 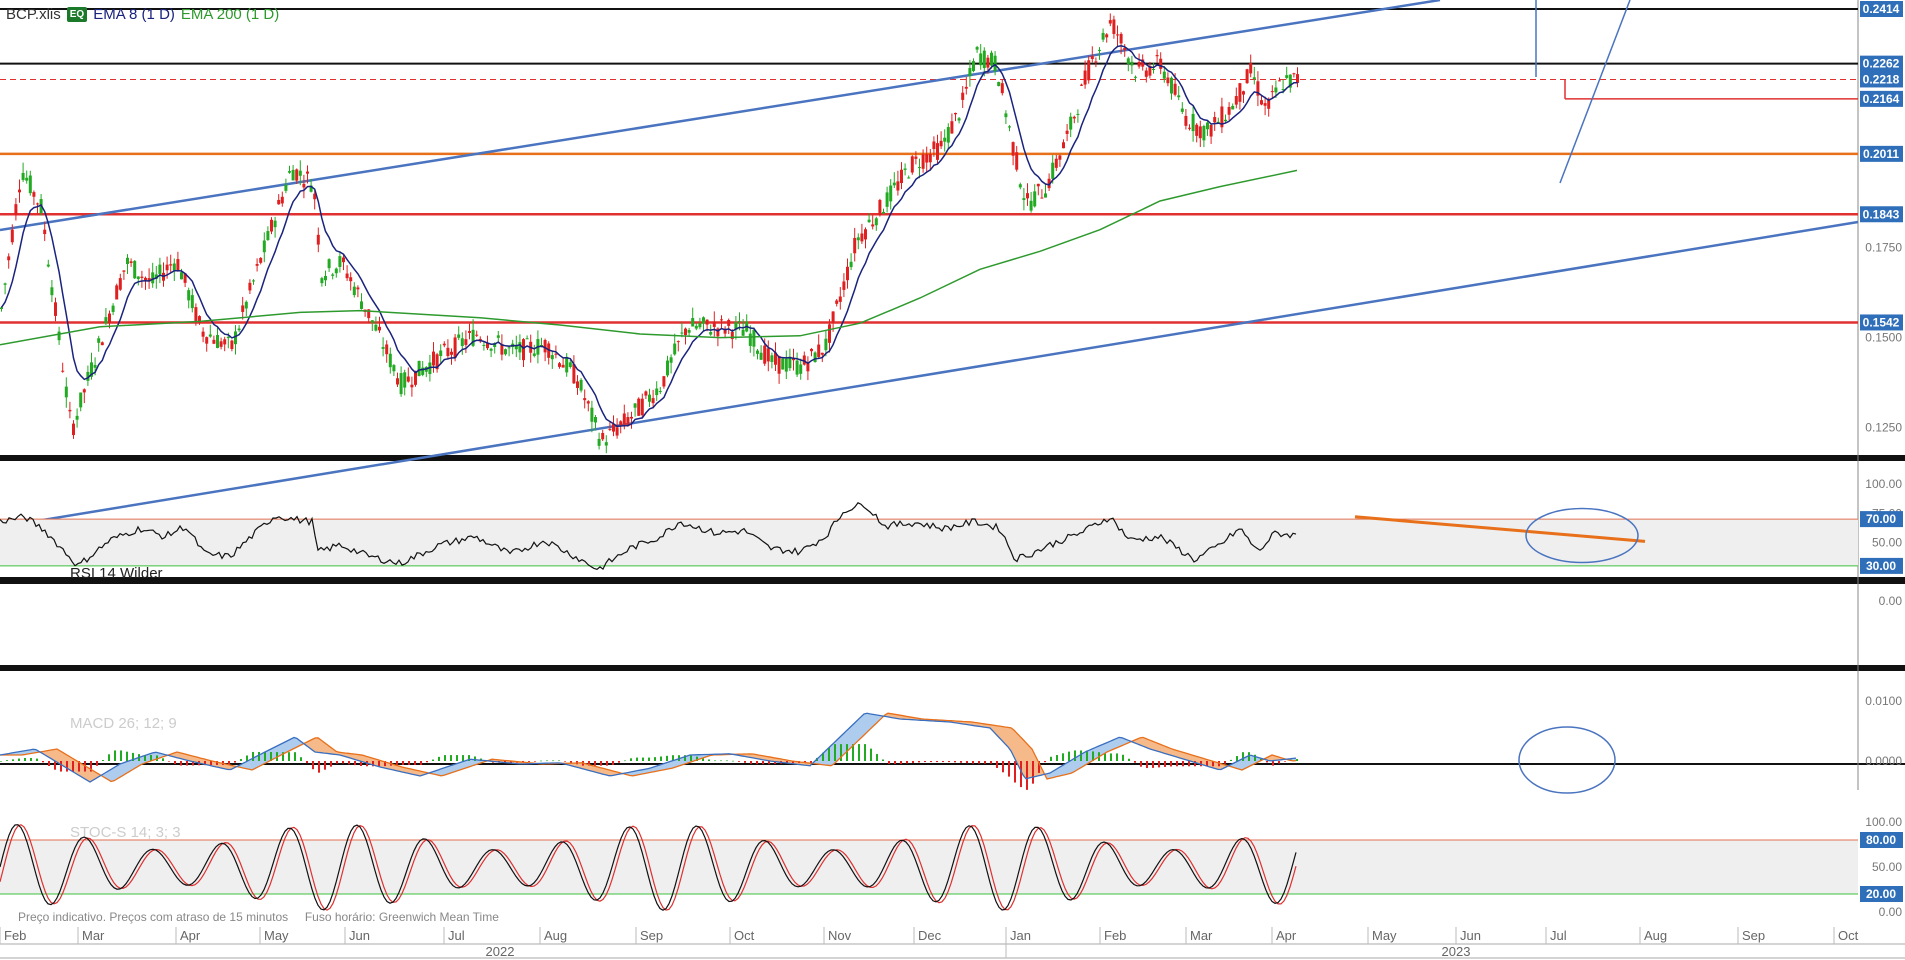 I want to click on ema200-line, so click(x=649, y=257).